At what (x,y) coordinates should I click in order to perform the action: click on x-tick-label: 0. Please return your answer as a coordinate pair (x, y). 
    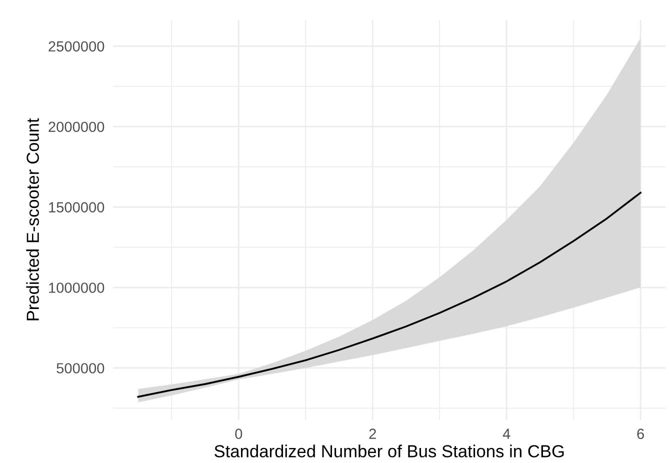
    Looking at the image, I should click on (238, 433).